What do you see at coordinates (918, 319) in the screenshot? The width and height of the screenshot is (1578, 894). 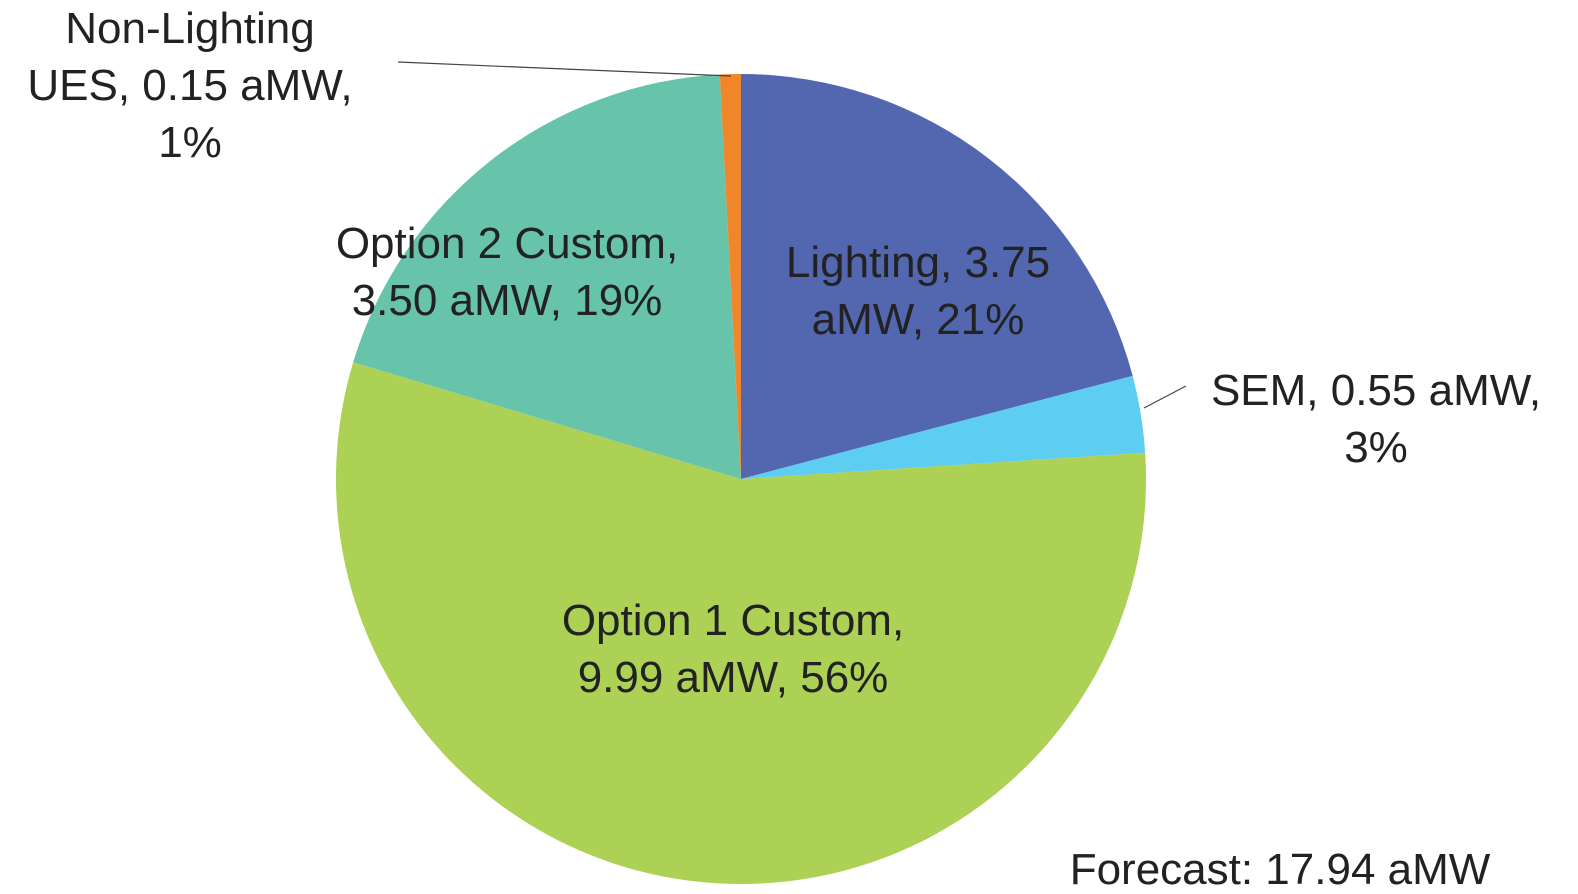 I see `data-label-line: aMW, 21%` at bounding box center [918, 319].